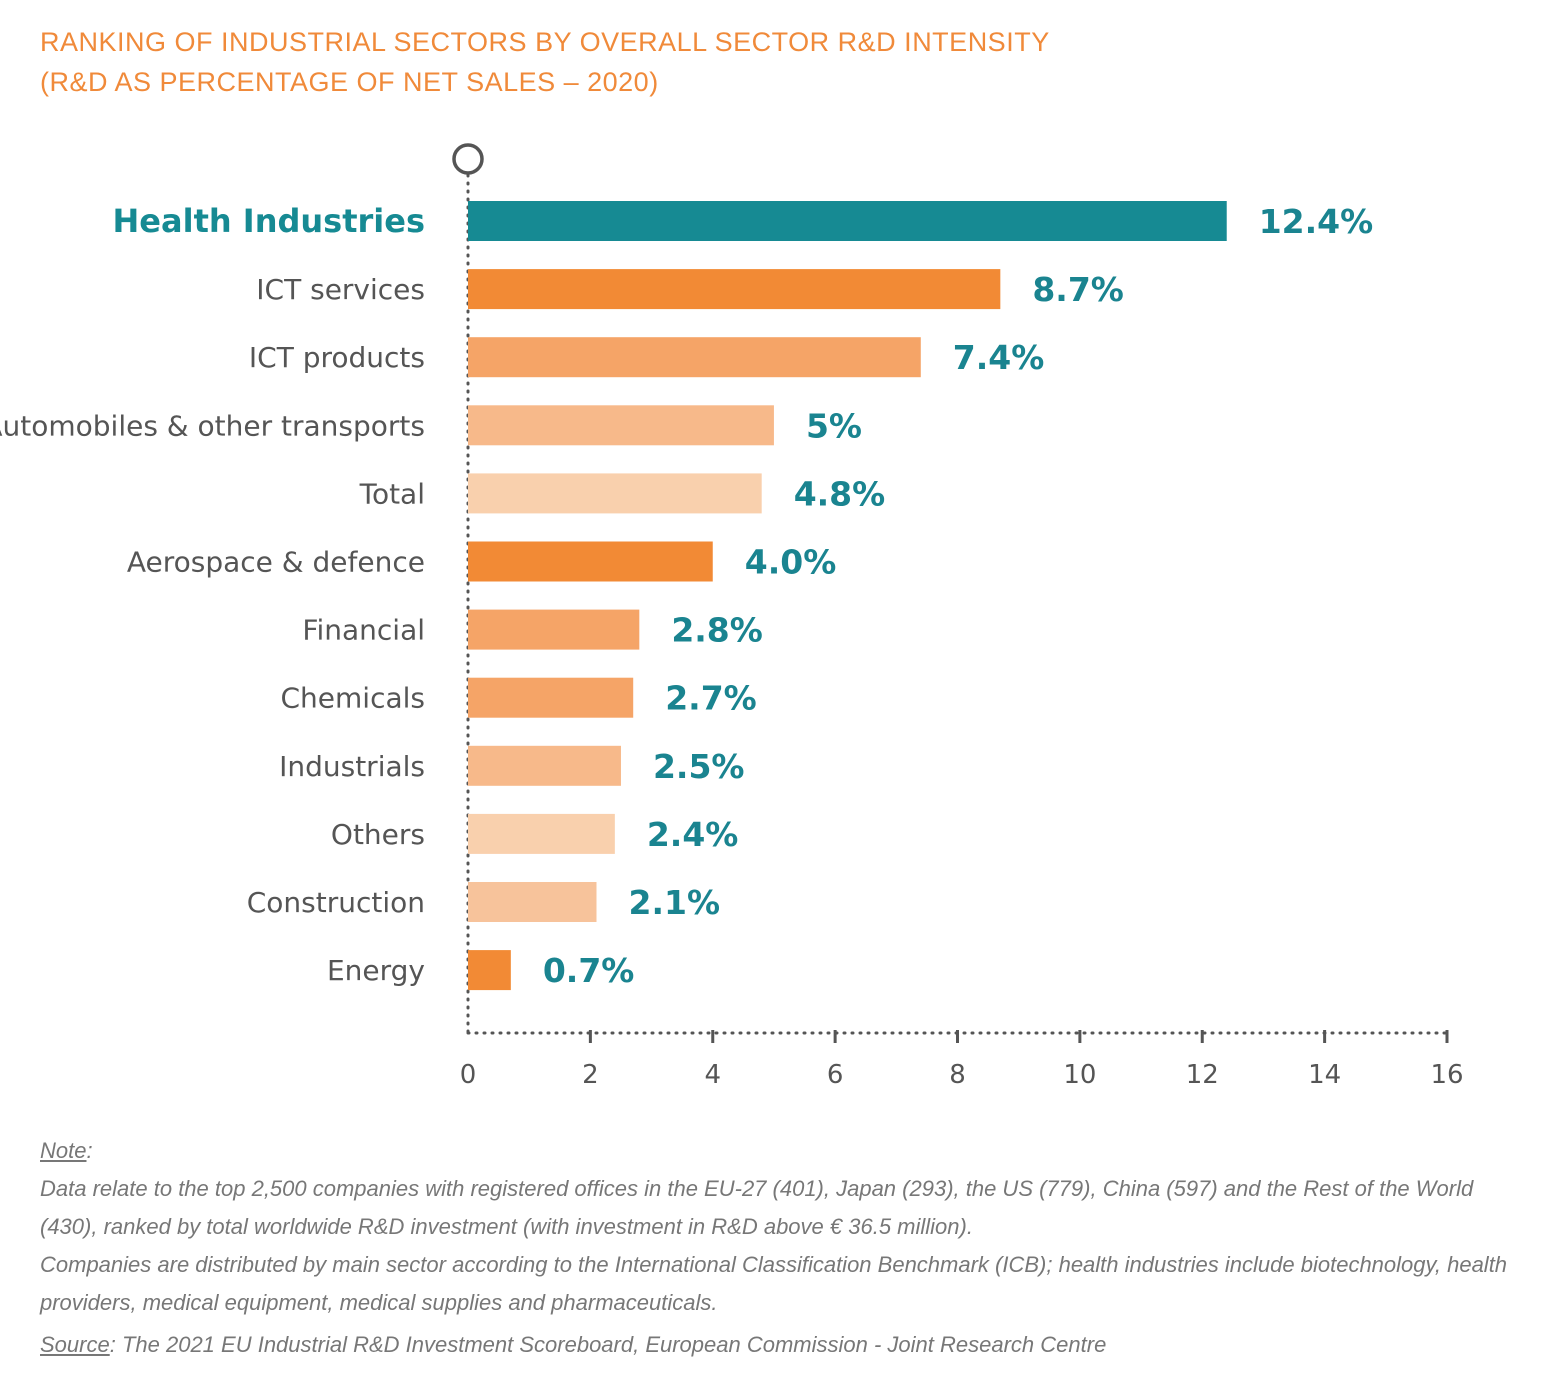 This screenshot has height=1390, width=1560. What do you see at coordinates (468, 1075) in the screenshot?
I see `x-tick-label: 0` at bounding box center [468, 1075].